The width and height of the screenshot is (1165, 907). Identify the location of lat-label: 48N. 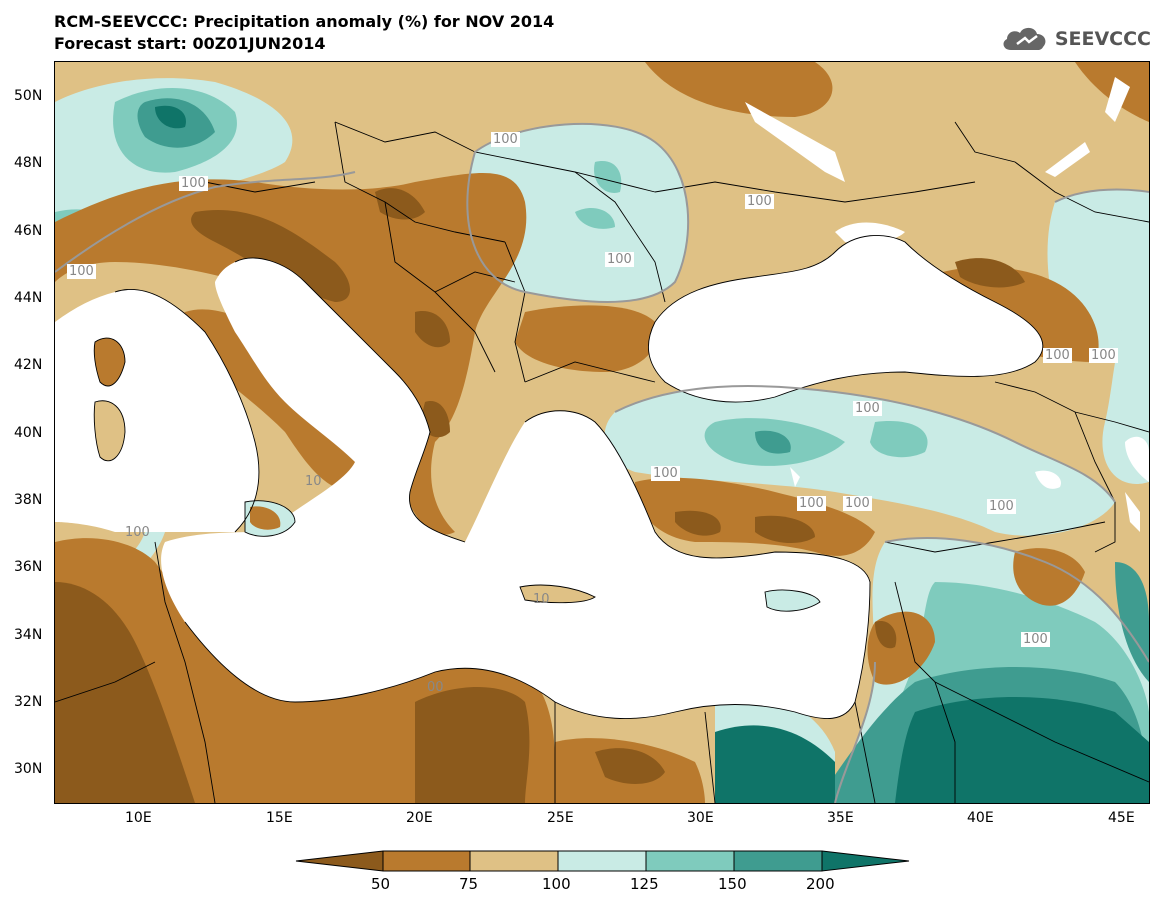
(28, 163).